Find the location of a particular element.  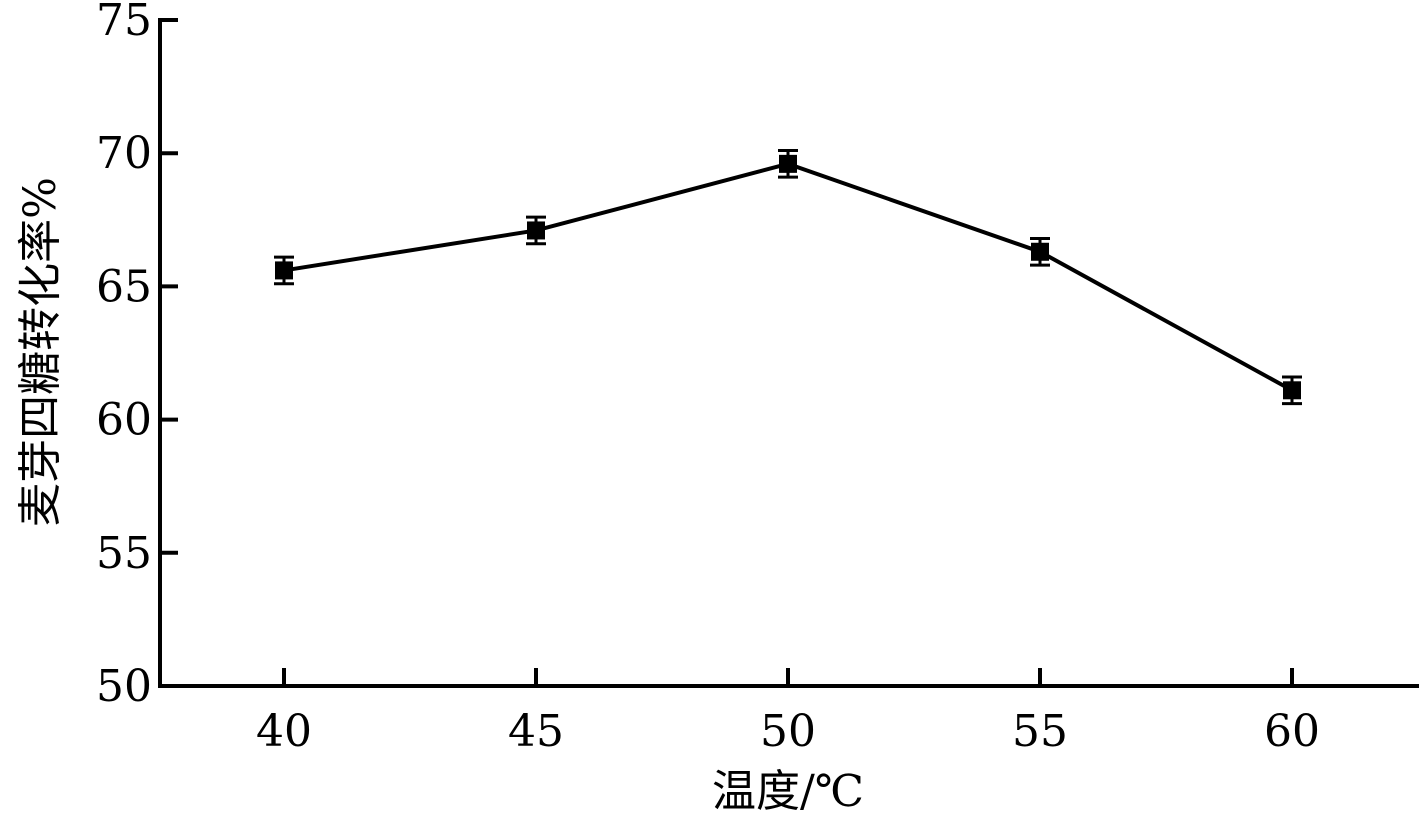

y-tick-label: 60 is located at coordinates (124, 420).